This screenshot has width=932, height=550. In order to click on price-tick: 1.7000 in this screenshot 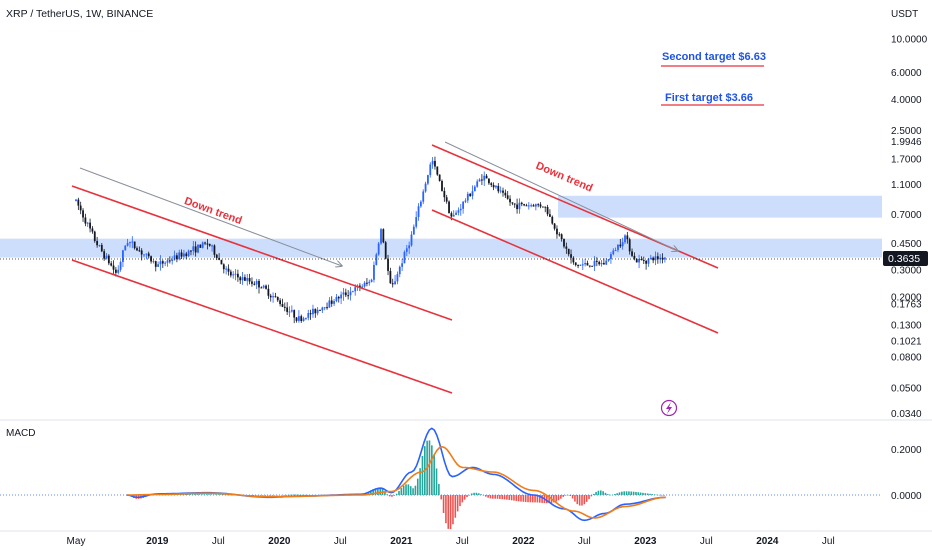, I will do `click(906, 159)`.